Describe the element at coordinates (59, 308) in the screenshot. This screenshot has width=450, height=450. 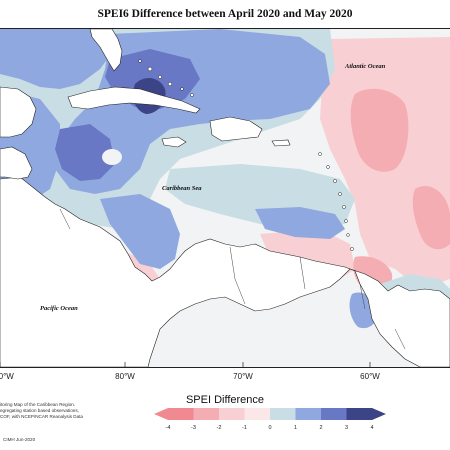
I see `label-pacific-ocean: Pacific Ocean` at that location.